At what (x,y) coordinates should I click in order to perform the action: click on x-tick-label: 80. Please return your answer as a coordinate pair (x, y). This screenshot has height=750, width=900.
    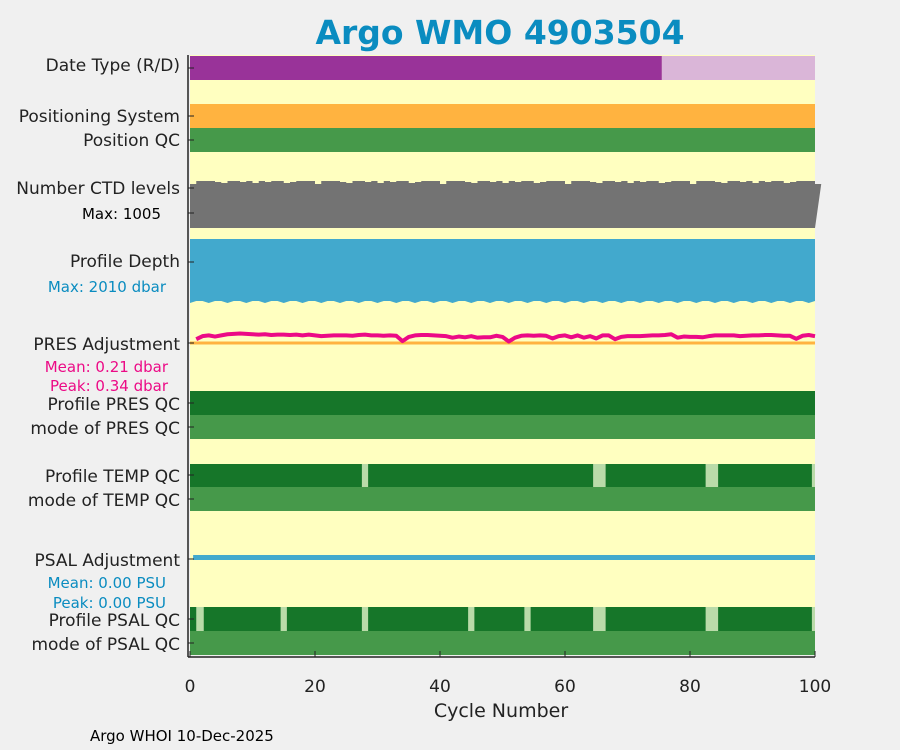
    Looking at the image, I should click on (690, 687).